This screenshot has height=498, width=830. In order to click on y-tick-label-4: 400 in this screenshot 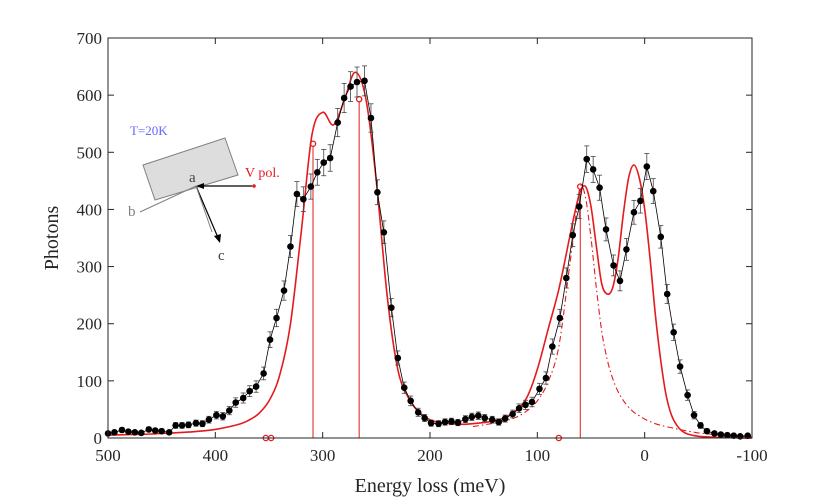, I will do `click(90, 209)`.